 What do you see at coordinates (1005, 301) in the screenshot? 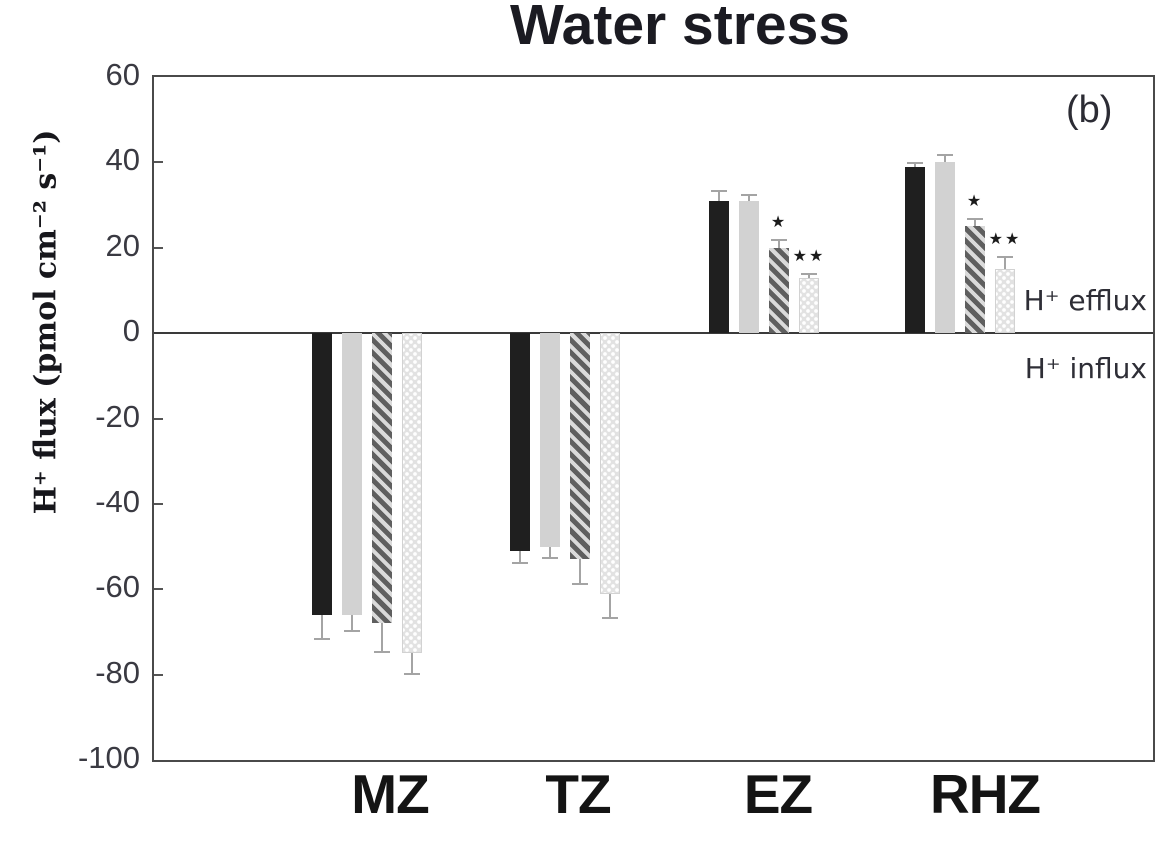
I see `bar-dotted-lattice-RHZ` at bounding box center [1005, 301].